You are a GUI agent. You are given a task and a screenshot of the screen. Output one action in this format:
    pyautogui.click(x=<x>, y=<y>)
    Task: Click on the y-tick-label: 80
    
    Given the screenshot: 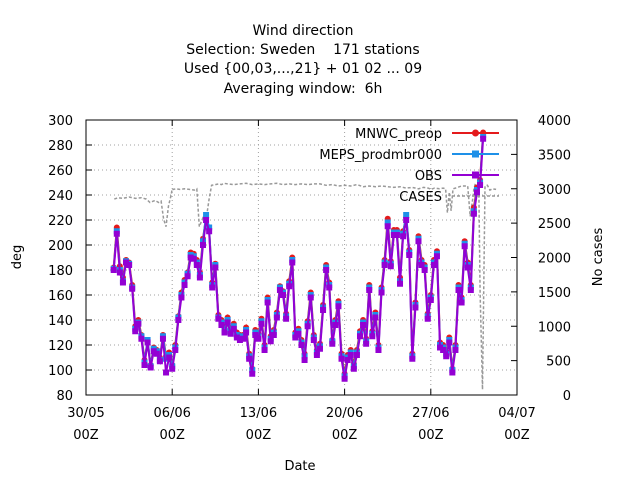 What is the action you would take?
    pyautogui.click(x=64, y=396)
    